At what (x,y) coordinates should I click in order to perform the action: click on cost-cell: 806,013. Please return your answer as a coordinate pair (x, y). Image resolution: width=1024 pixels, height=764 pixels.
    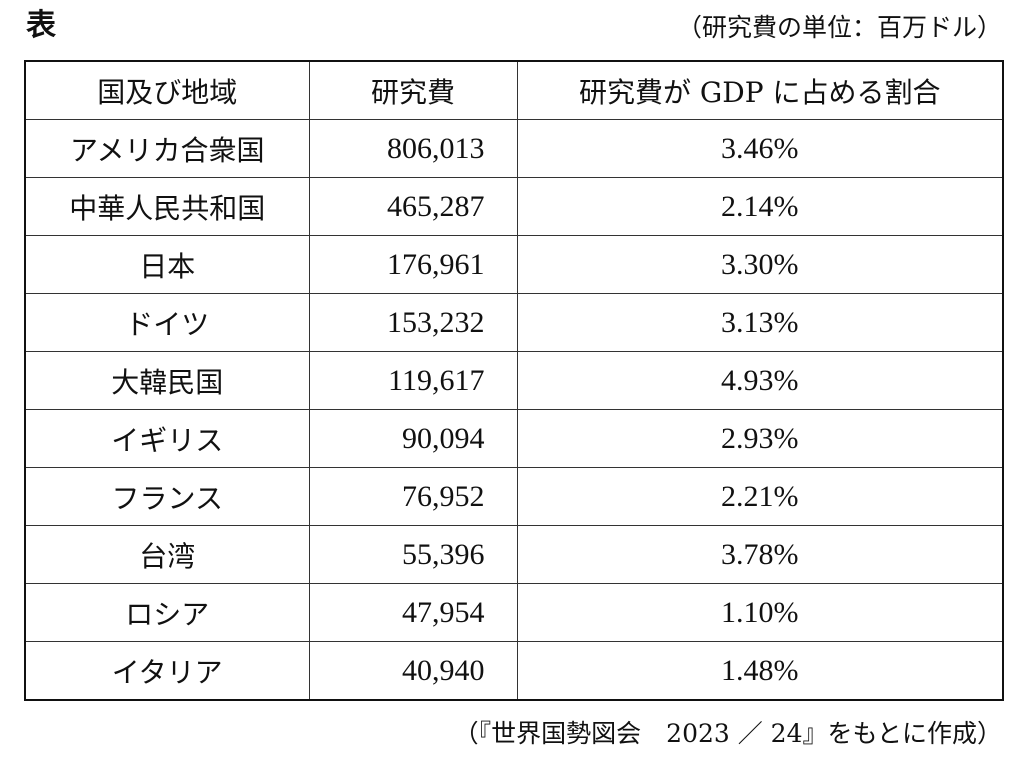
    Looking at the image, I should click on (413, 148).